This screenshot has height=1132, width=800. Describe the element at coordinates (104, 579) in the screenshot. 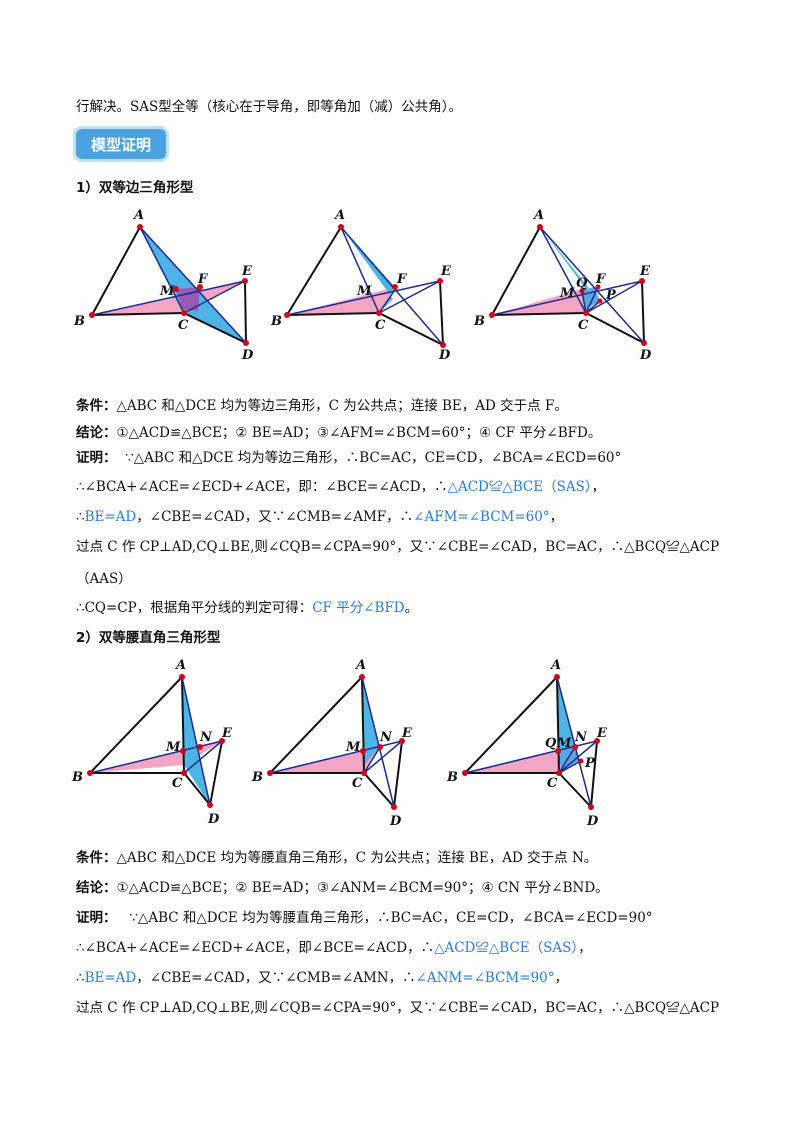

I see `s1-proof-5: （AAS）` at that location.